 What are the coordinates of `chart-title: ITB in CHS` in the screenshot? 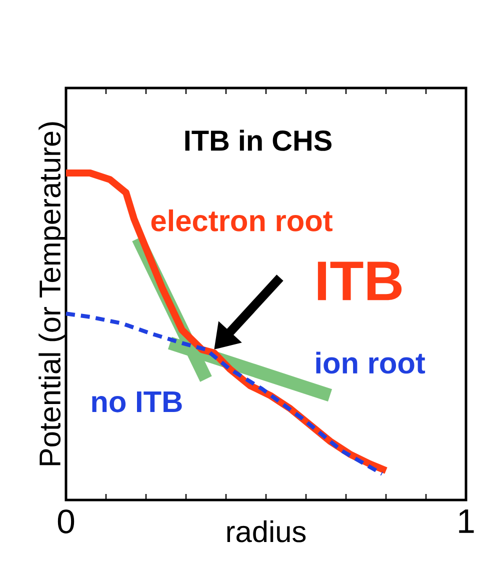 It's located at (258, 140).